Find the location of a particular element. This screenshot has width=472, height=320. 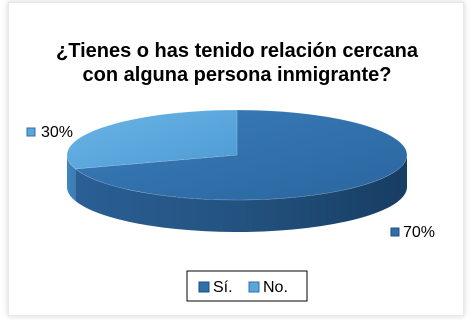

data-label-group-no: 30% is located at coordinates (49, 132).